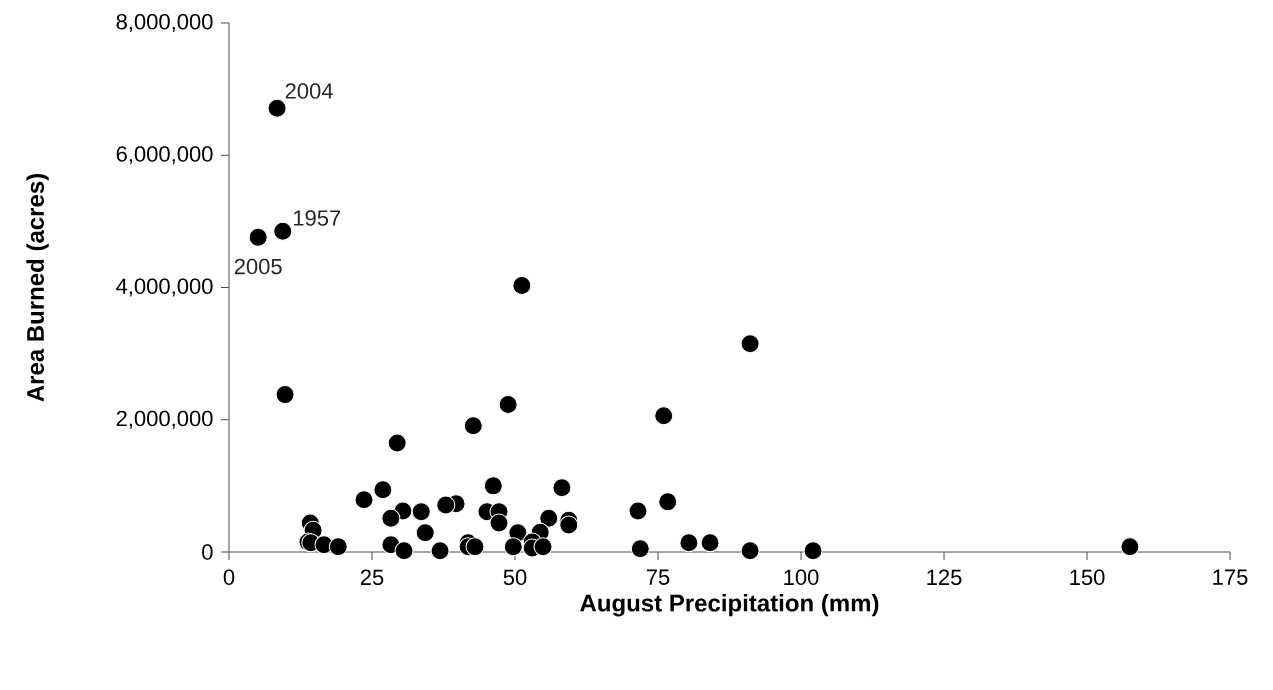 The height and width of the screenshot is (690, 1273). What do you see at coordinates (37, 288) in the screenshot?
I see `y-axis-title: Area Burned (acres)` at bounding box center [37, 288].